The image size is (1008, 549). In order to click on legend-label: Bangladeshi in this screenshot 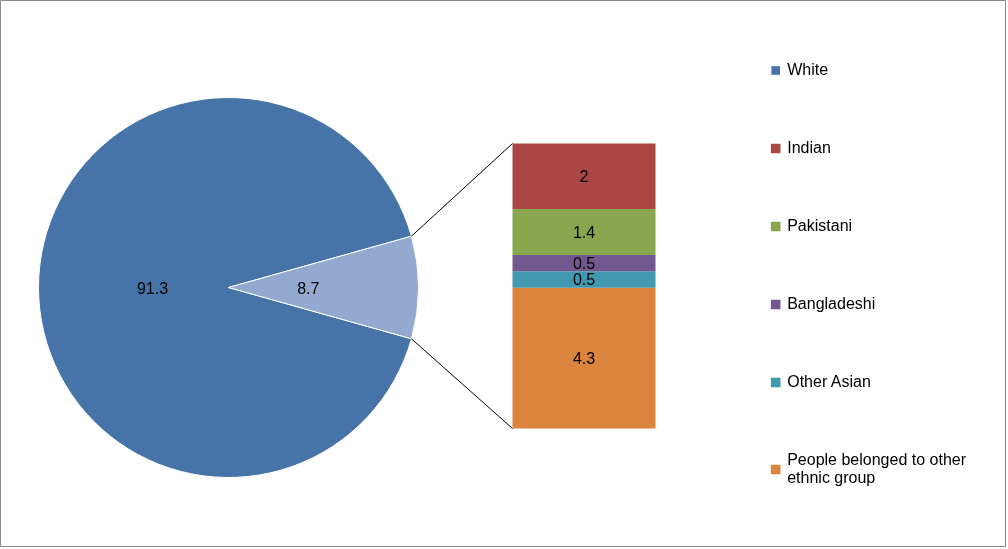, I will do `click(831, 303)`.